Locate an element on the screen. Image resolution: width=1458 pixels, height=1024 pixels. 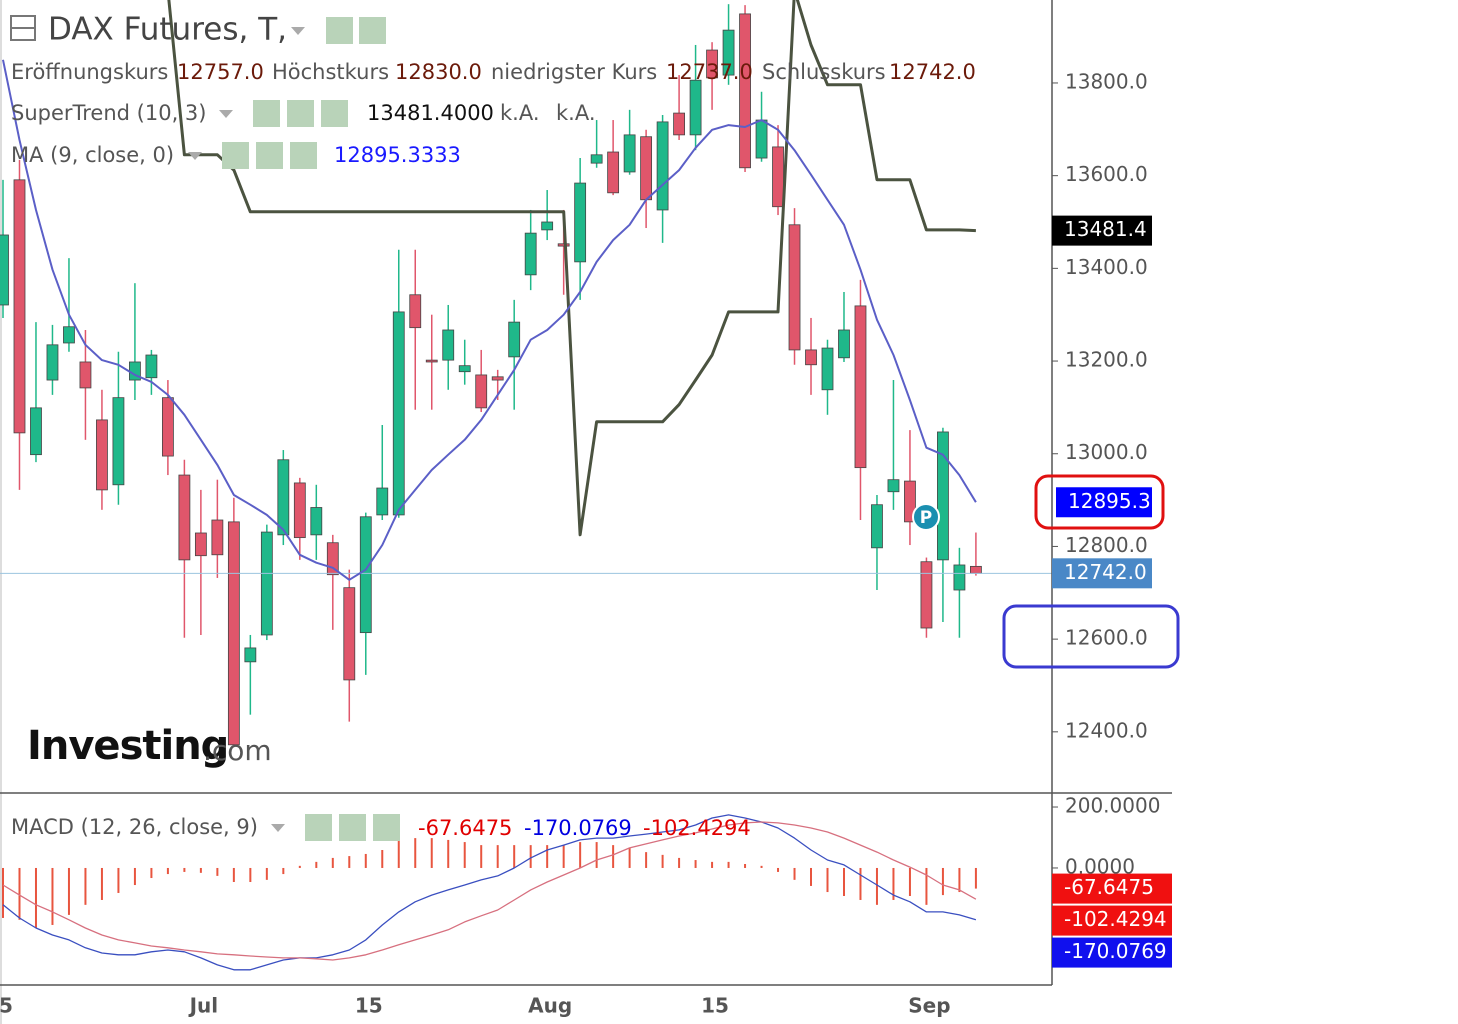
y-tick-label: 12400.0 is located at coordinates (1106, 730).